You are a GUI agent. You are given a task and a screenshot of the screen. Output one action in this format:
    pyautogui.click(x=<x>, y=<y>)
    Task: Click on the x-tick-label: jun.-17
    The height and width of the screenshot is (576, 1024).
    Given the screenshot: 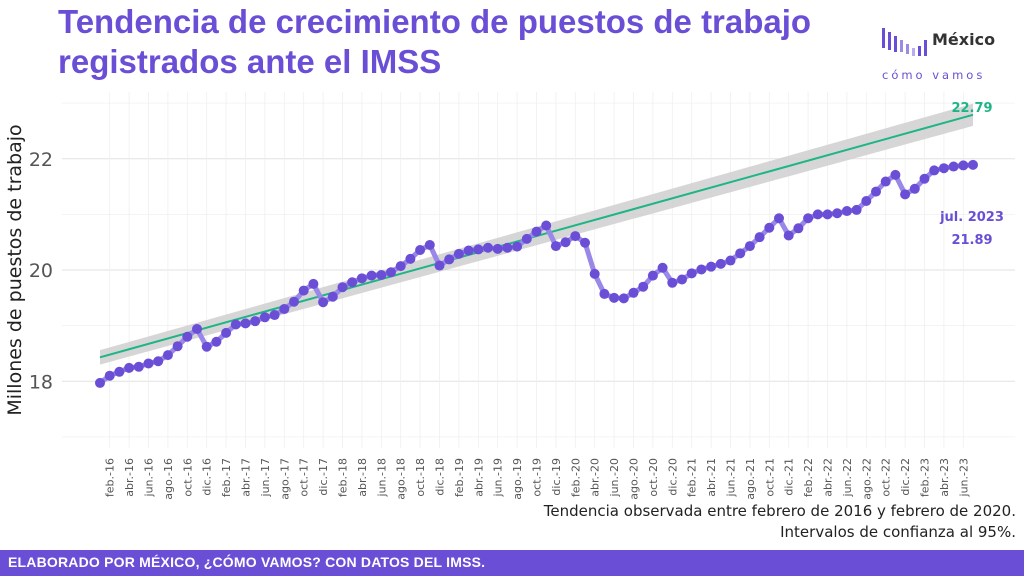 What is the action you would take?
    pyautogui.click(x=265, y=477)
    